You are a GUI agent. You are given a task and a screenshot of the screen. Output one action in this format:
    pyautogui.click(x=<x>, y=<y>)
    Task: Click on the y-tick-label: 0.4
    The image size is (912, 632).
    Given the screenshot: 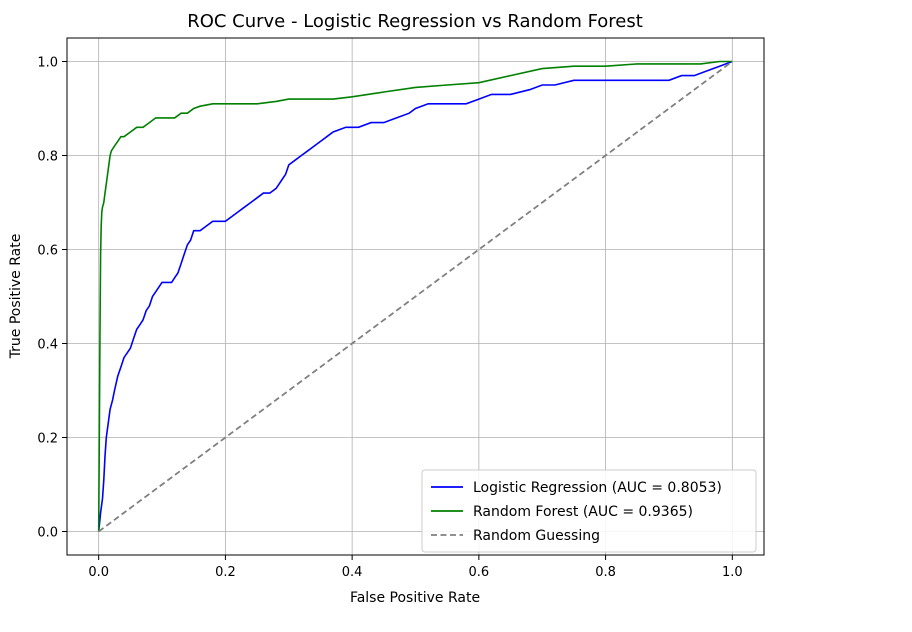 What is the action you would take?
    pyautogui.click(x=47, y=345)
    